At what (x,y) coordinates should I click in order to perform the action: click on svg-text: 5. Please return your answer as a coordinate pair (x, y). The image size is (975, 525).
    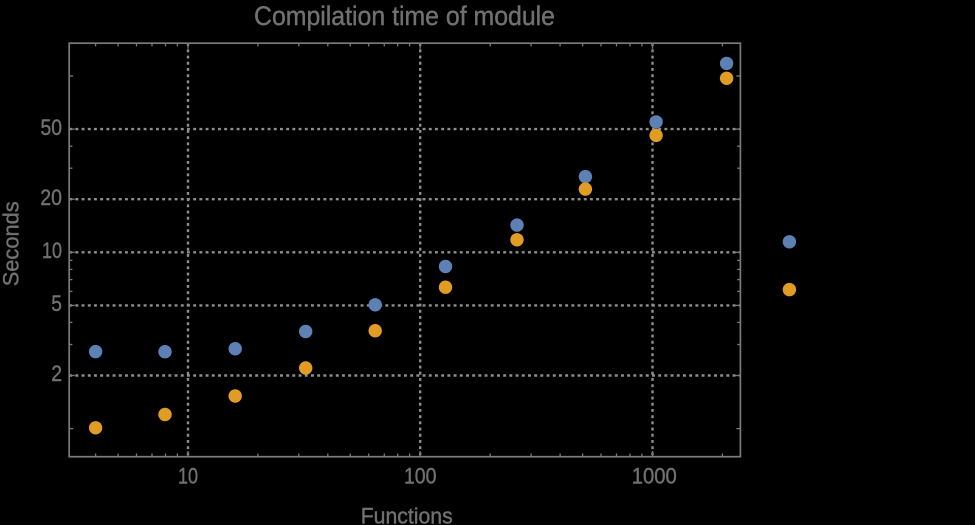
    Looking at the image, I should click on (56, 303).